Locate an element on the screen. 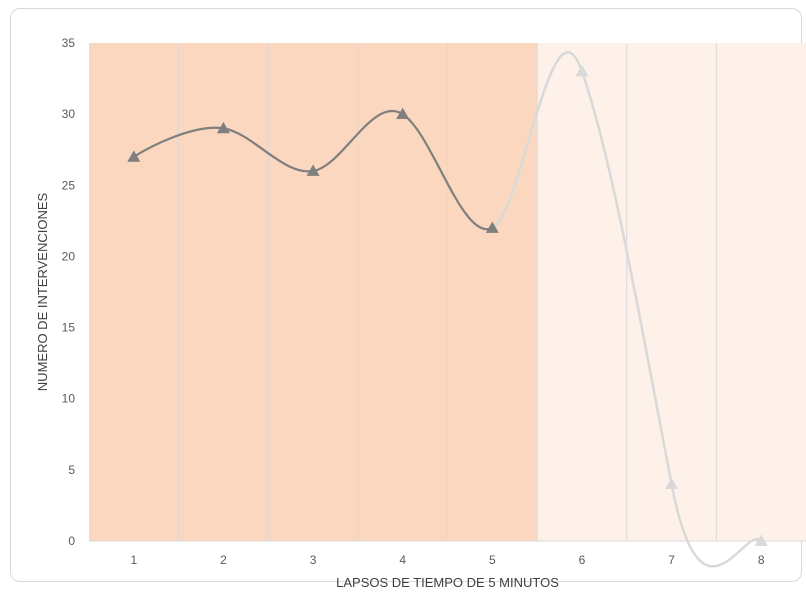 This screenshot has width=806, height=595. y-tick-label: 0 is located at coordinates (71, 541).